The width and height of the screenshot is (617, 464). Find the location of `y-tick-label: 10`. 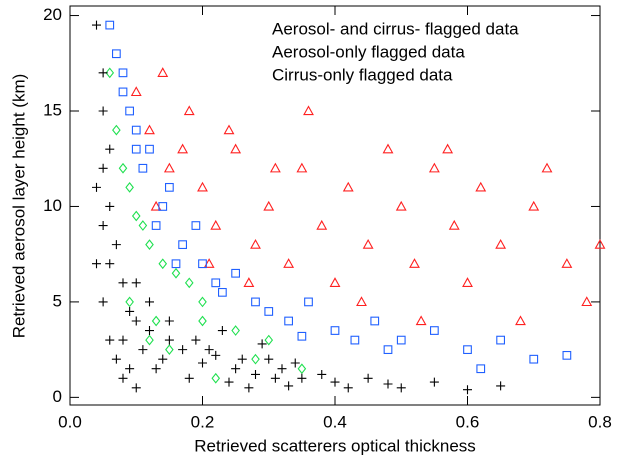

y-tick-label: 10 is located at coordinates (52, 205).